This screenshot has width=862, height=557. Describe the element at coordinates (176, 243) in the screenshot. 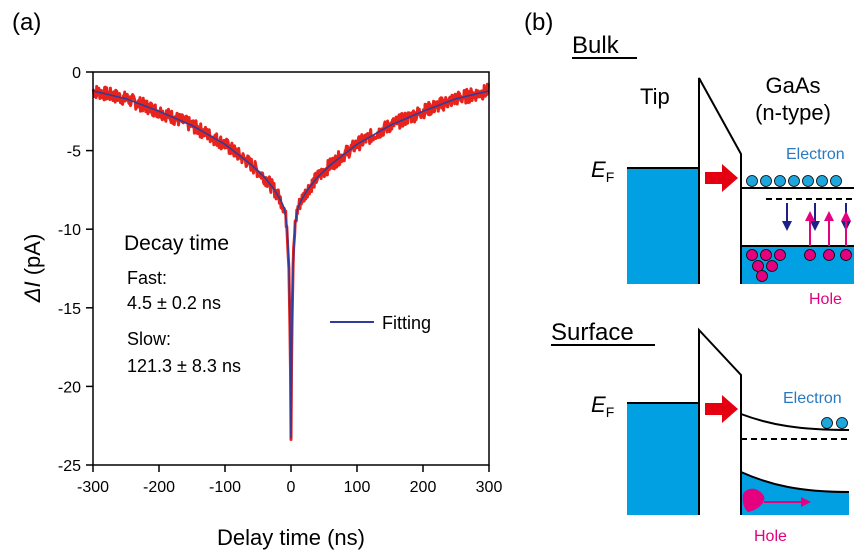

I see `decay-time-title: Decay time` at that location.